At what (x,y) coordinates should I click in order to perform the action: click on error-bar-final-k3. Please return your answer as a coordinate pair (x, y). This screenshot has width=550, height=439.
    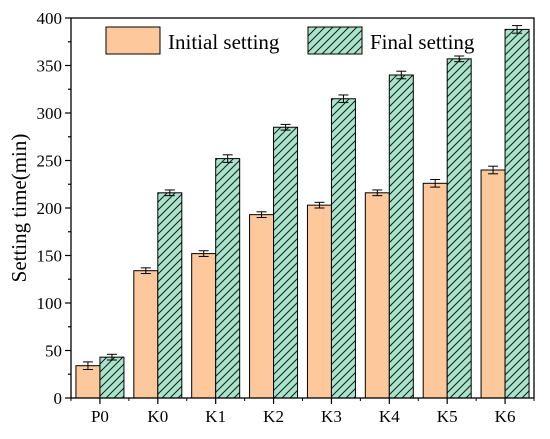
    Looking at the image, I should click on (343, 99).